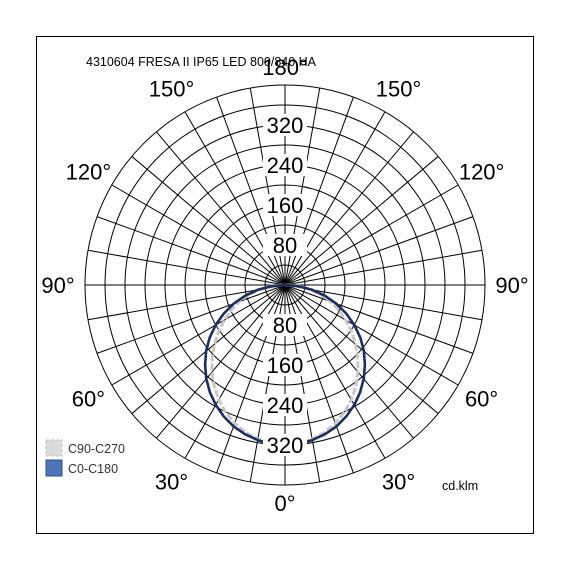  I want to click on ring-labels: 80 80 160 160 240 240 320 320, so click(285, 285).